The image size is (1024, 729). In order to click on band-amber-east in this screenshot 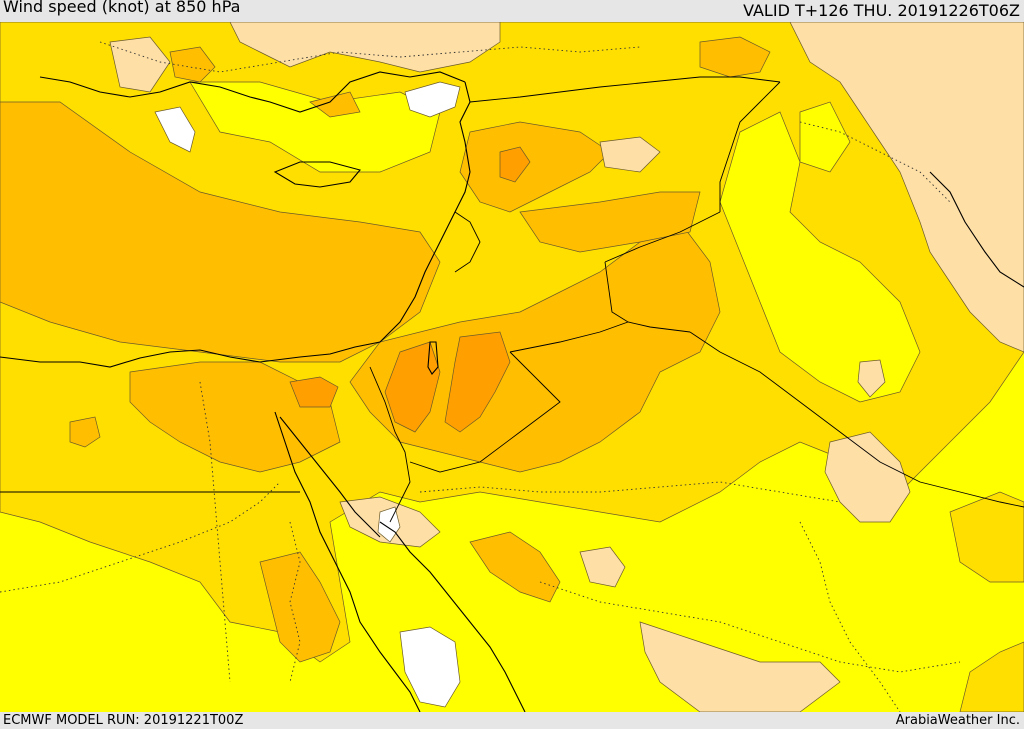, I will do `click(735, 57)`.